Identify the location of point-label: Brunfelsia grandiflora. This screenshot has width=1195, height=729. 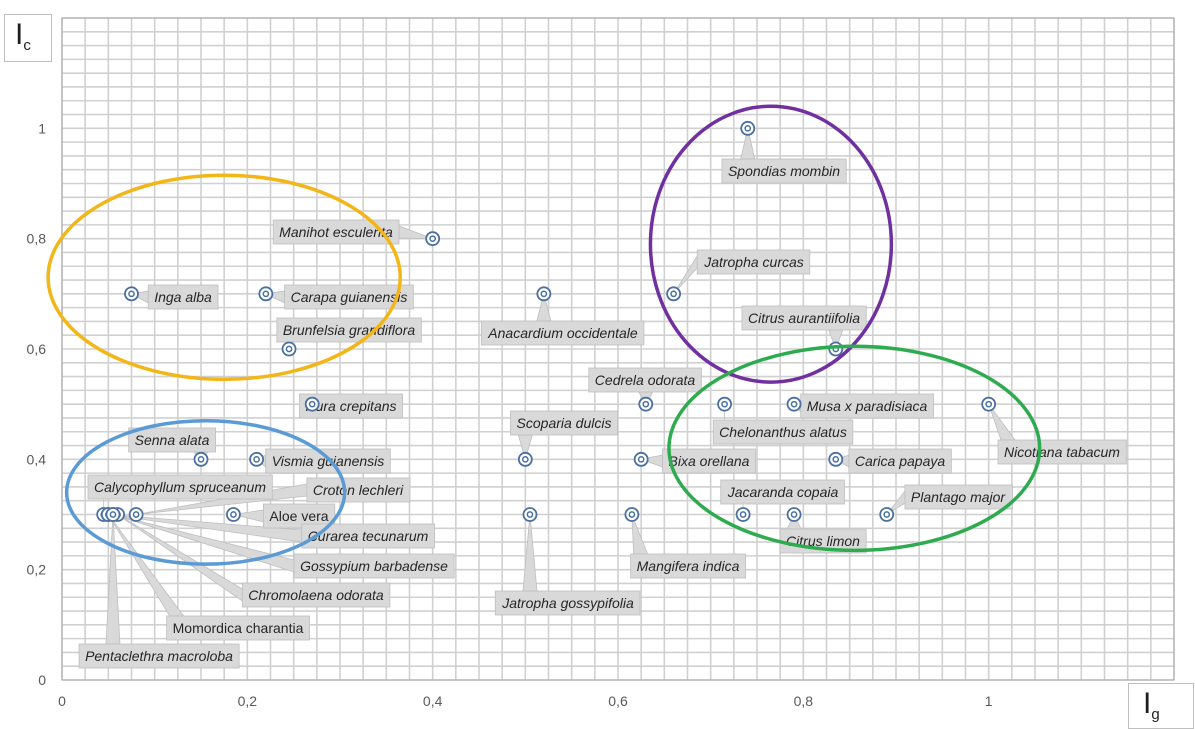
(349, 330).